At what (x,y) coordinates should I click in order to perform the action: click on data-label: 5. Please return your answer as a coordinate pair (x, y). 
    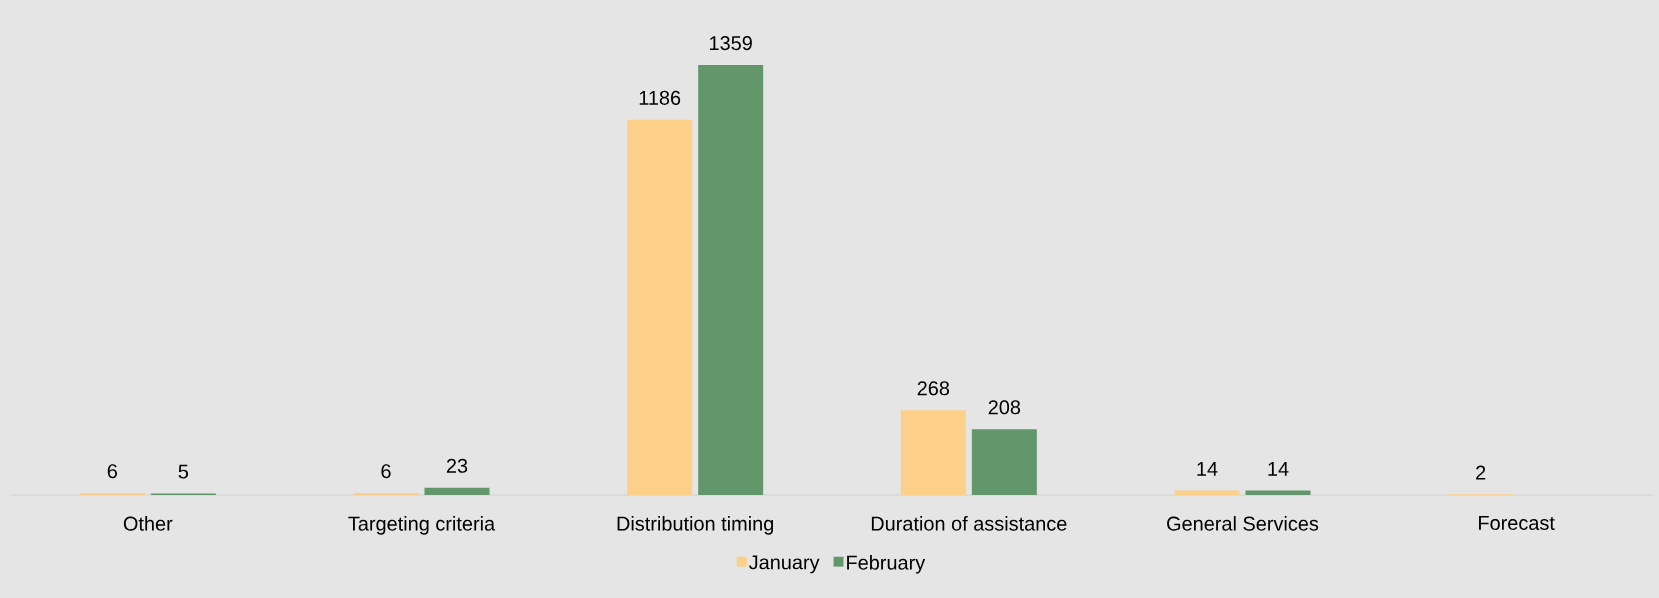
    Looking at the image, I should click on (183, 471).